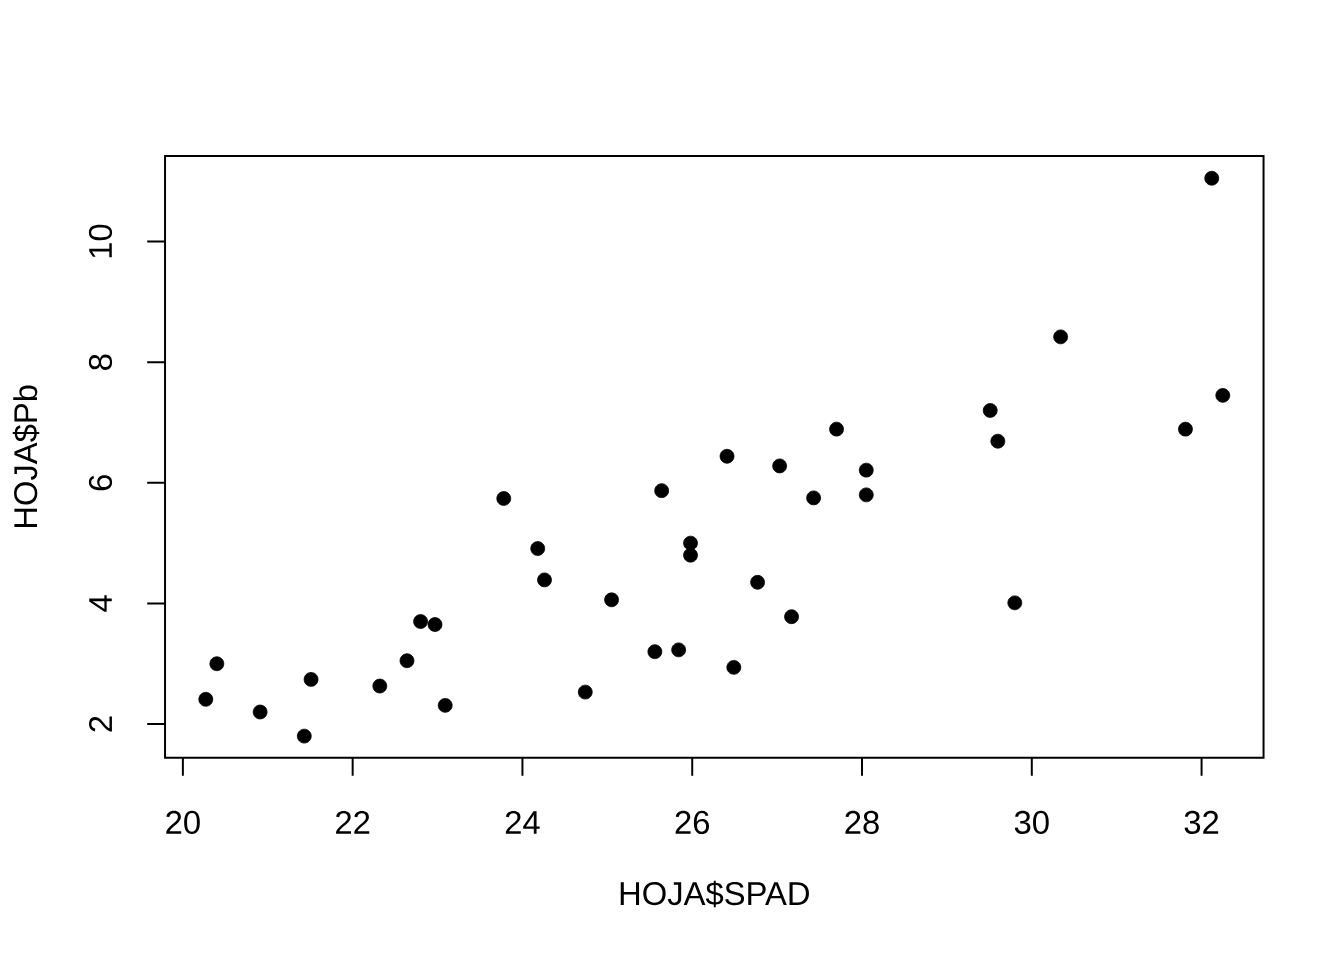 The width and height of the screenshot is (1344, 953). Describe the element at coordinates (183, 822) in the screenshot. I see `x-tick-label: 20` at that location.